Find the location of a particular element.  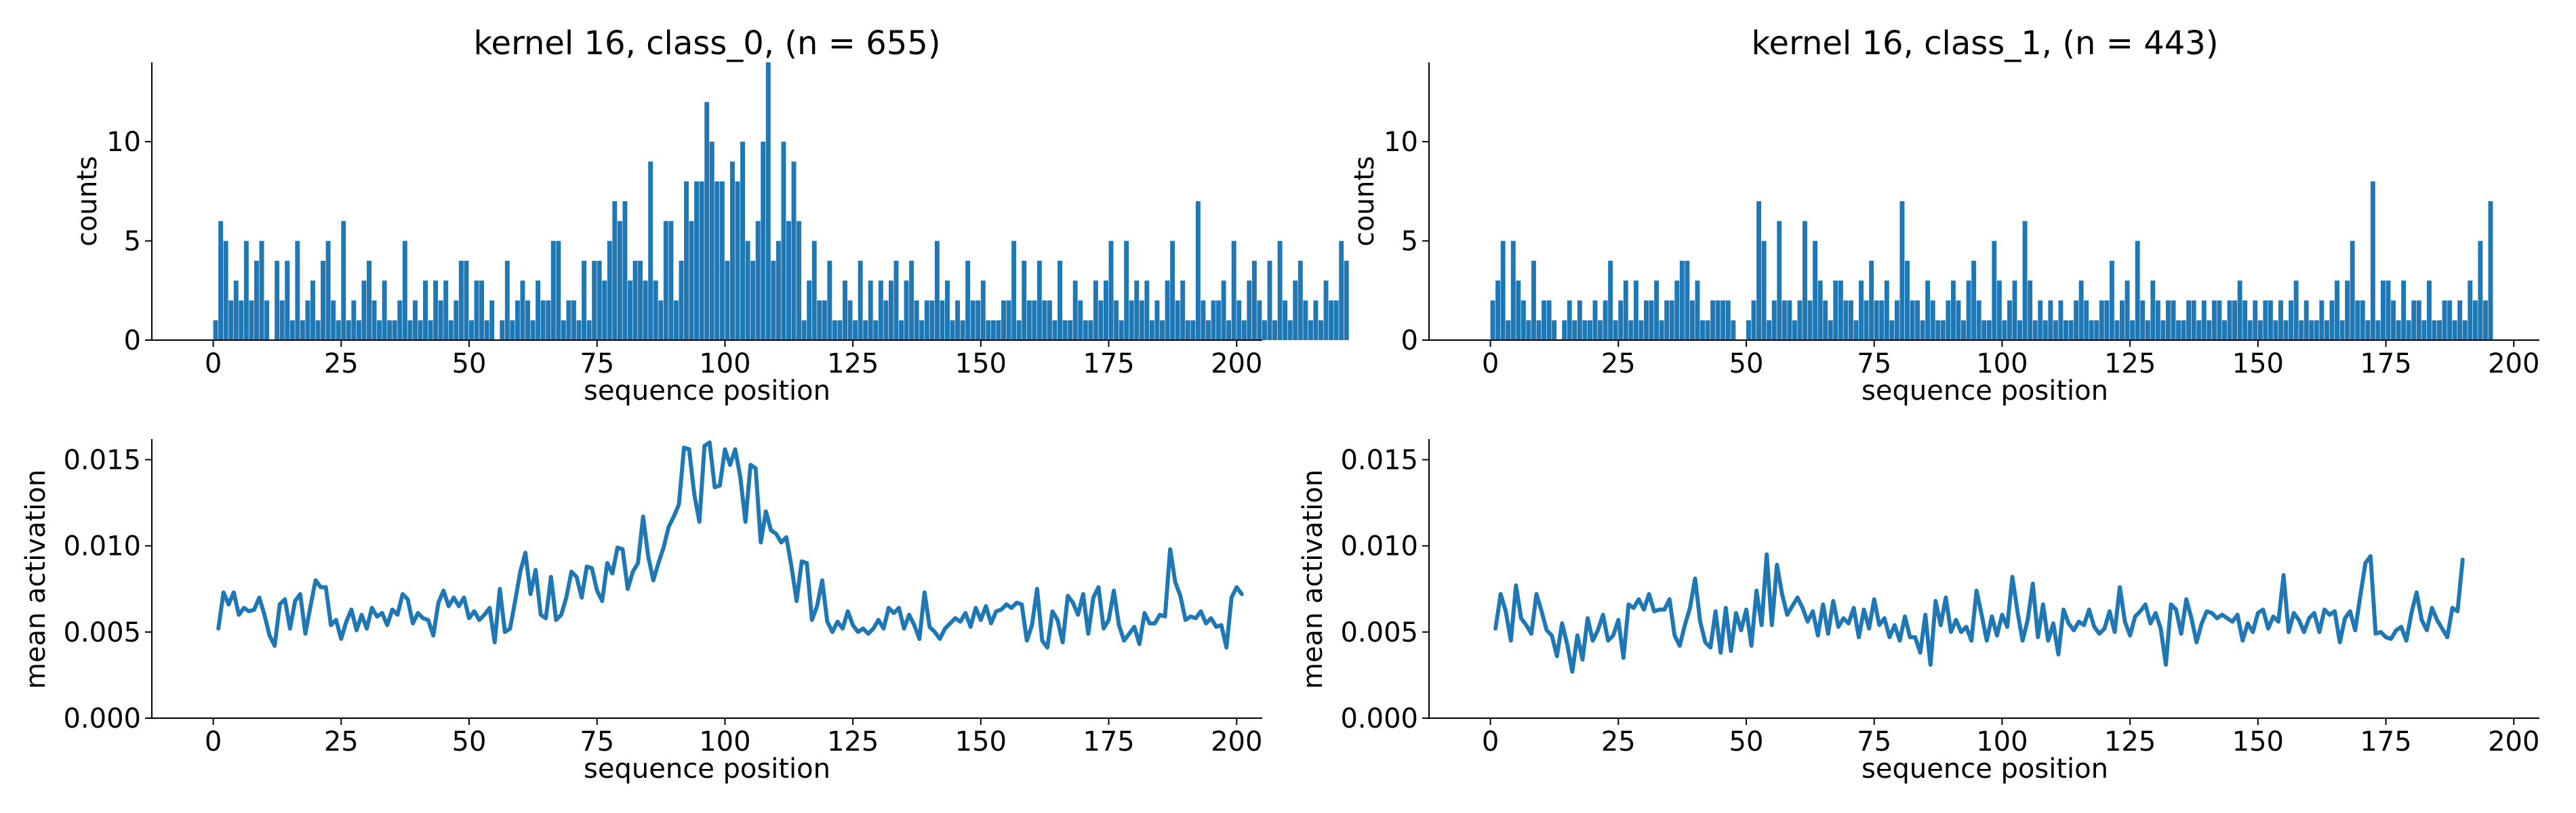

y-tick-labels: 0 5 10 is located at coordinates (1406, 241).